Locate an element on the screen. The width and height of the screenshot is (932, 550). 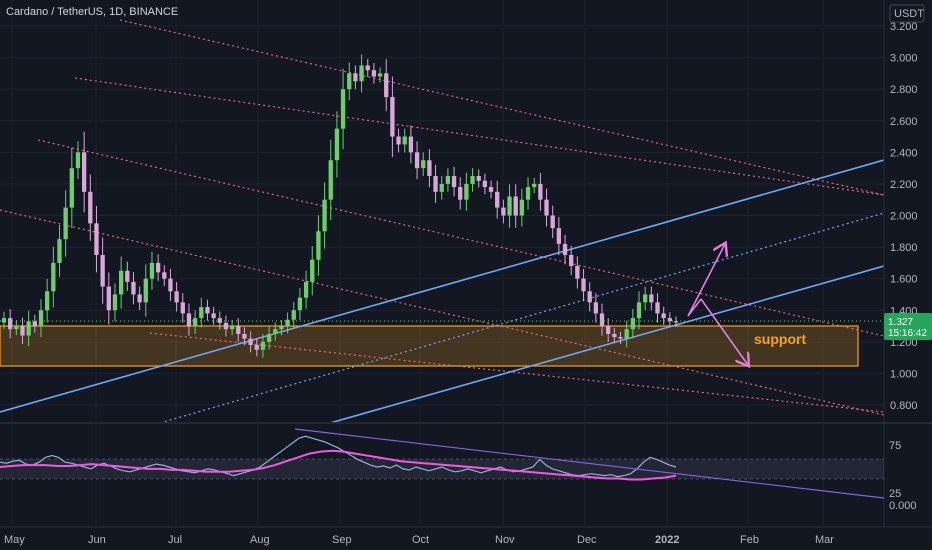
currency-label: USDT is located at coordinates (909, 14).